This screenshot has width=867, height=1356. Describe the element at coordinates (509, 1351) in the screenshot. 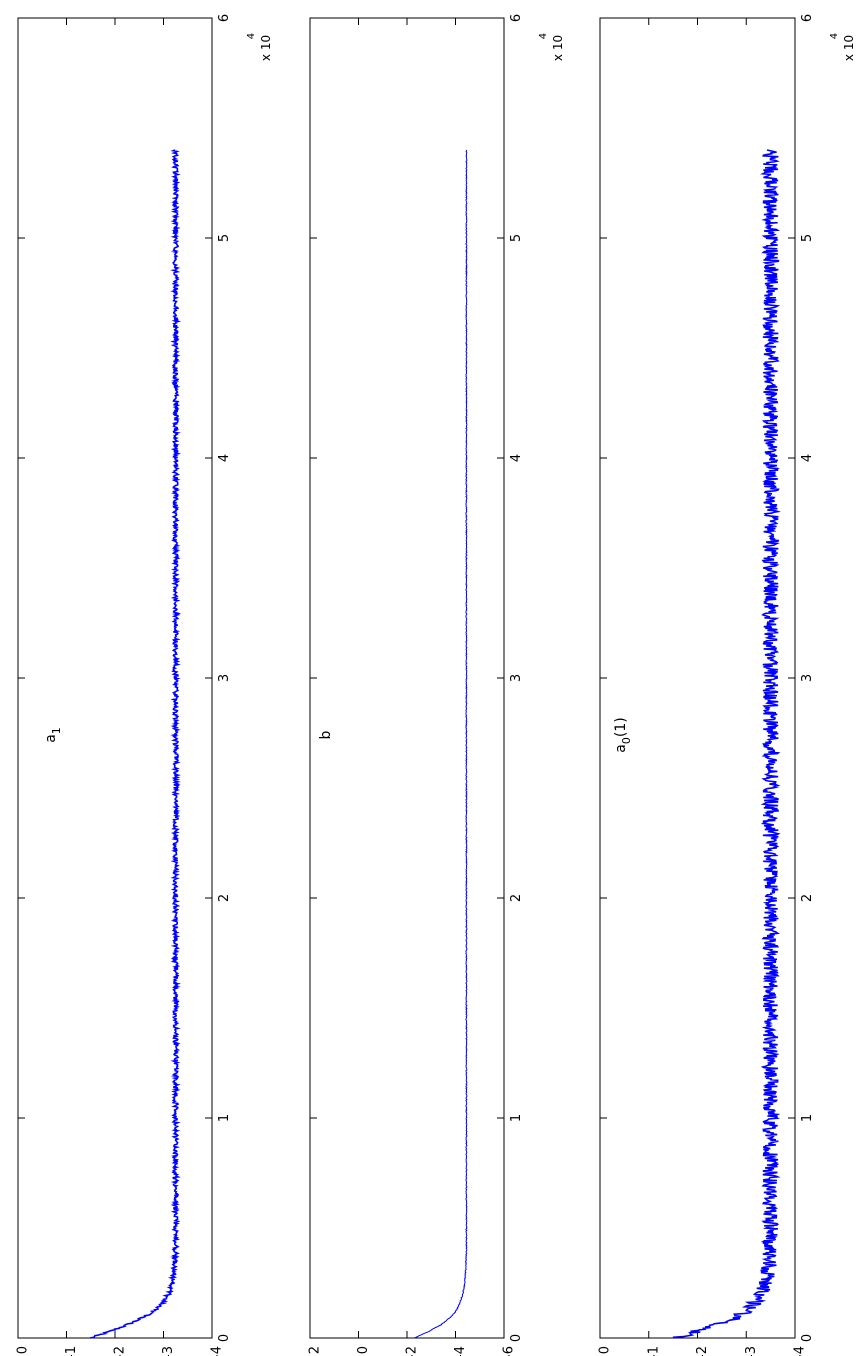

I see `y-tick-label: -6` at that location.